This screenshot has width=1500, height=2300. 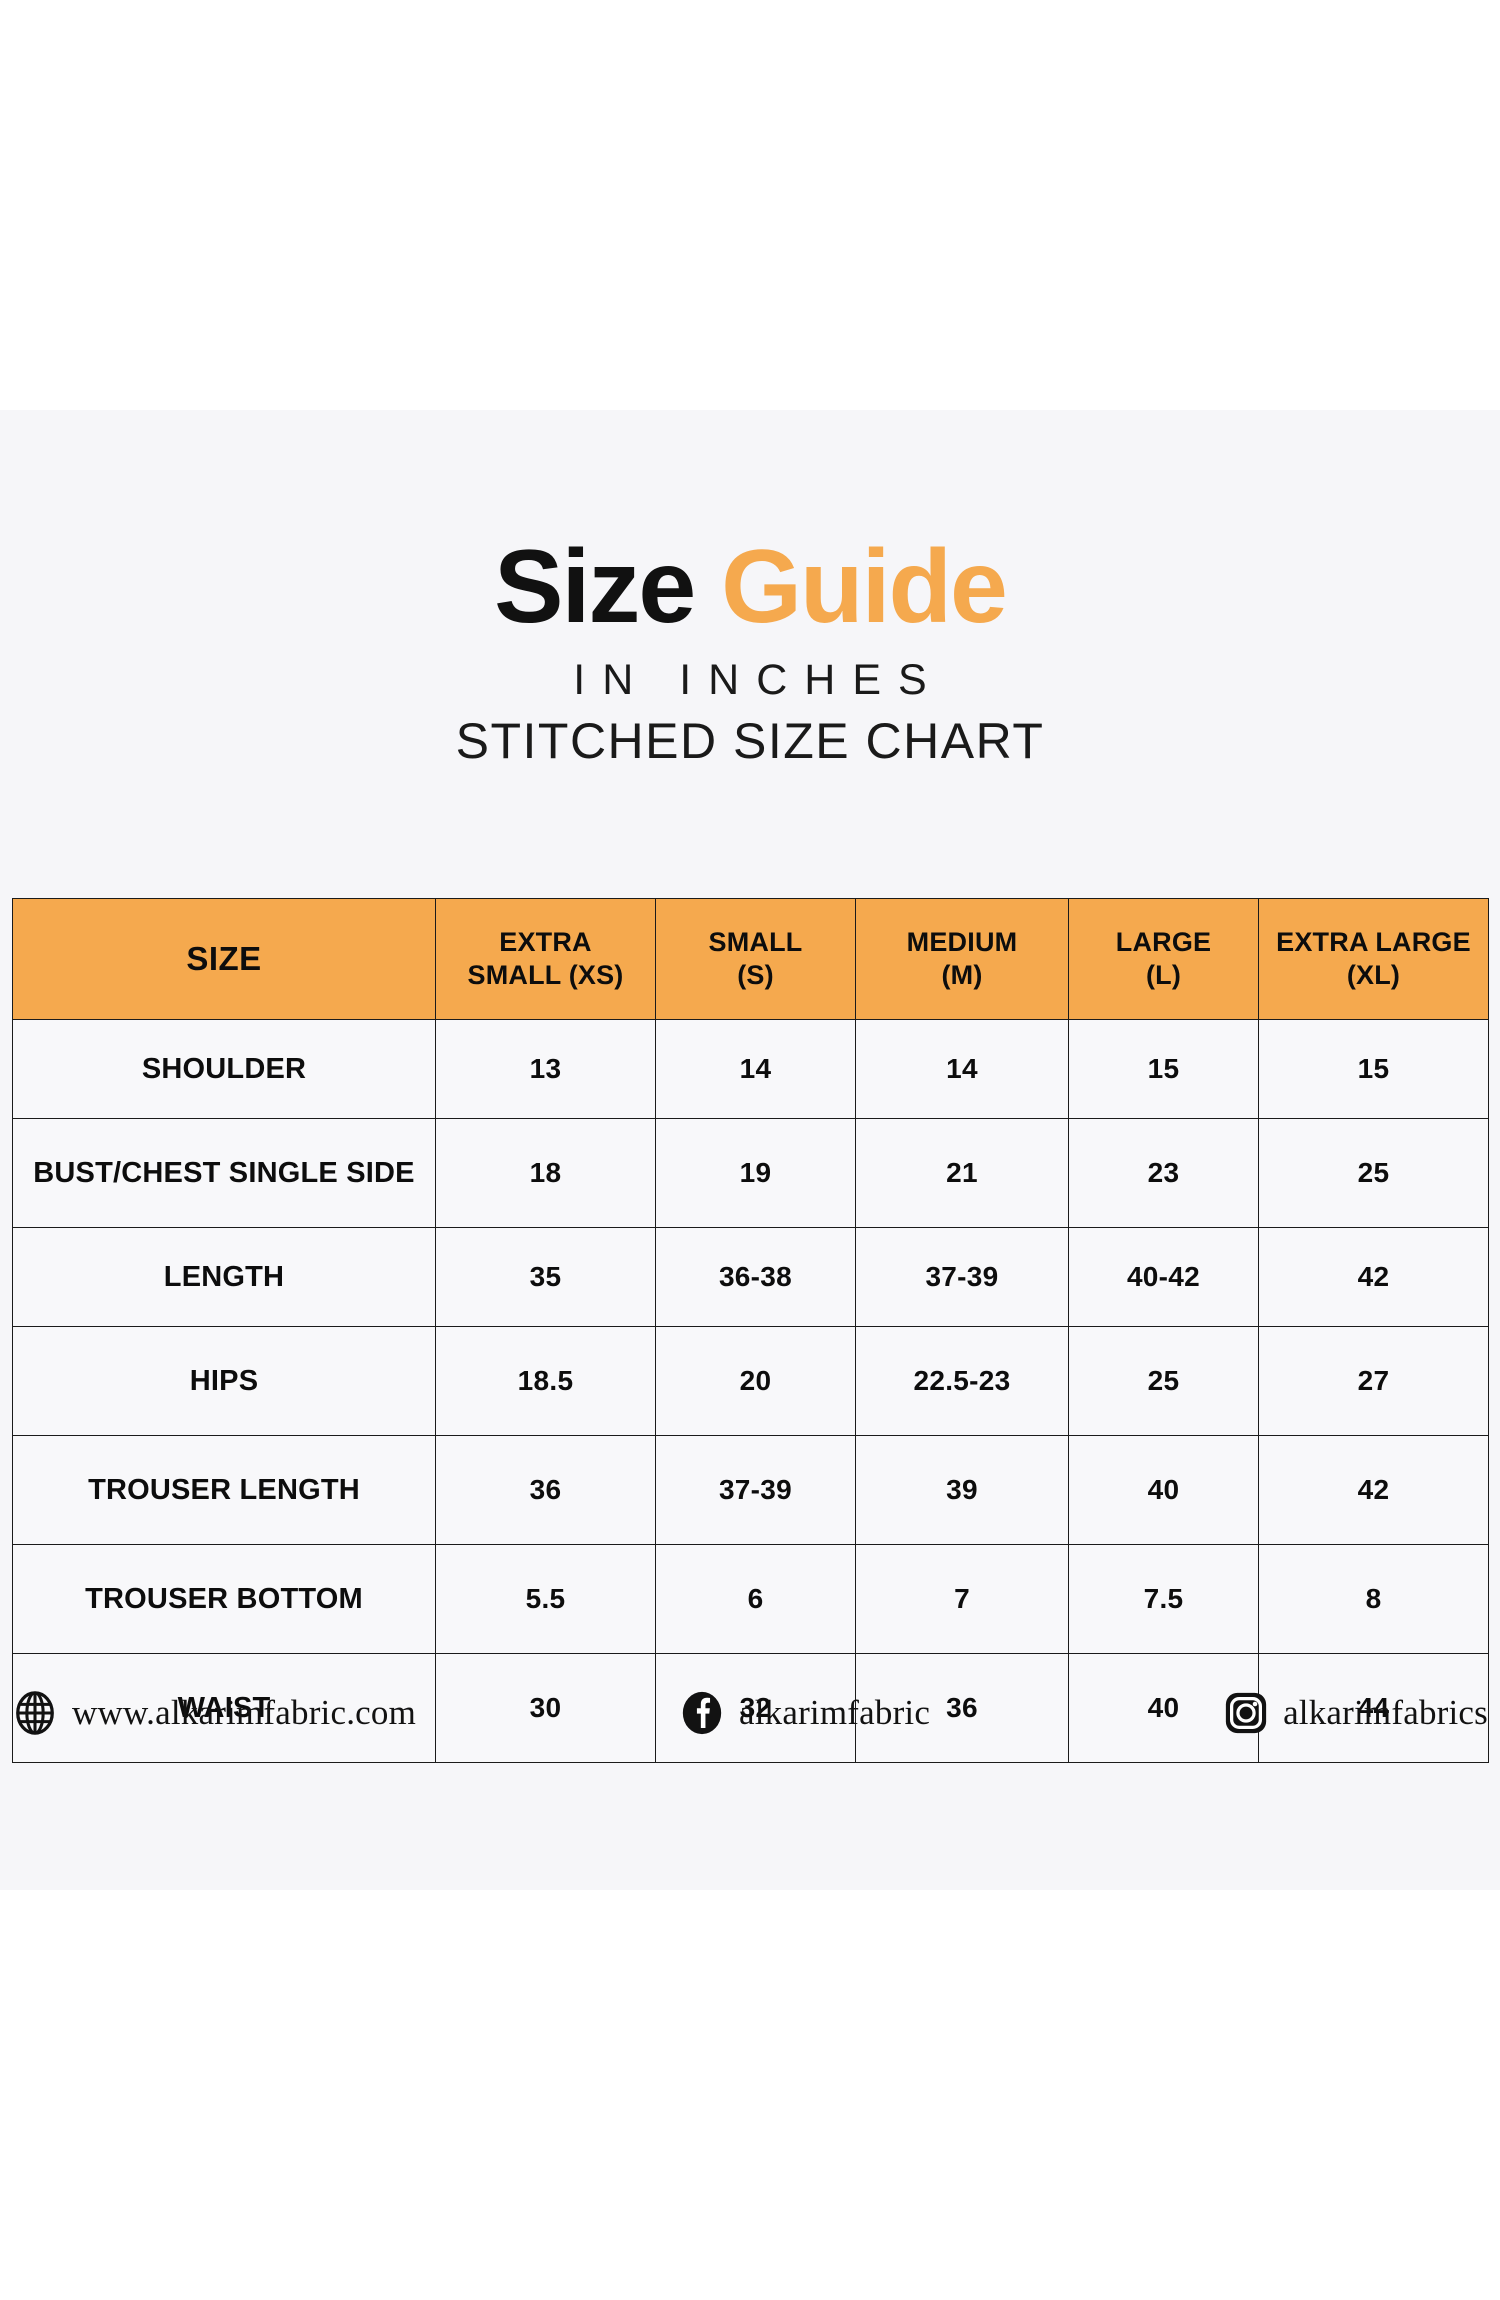 I want to click on cell-bust-m: 21, so click(x=962, y=1173).